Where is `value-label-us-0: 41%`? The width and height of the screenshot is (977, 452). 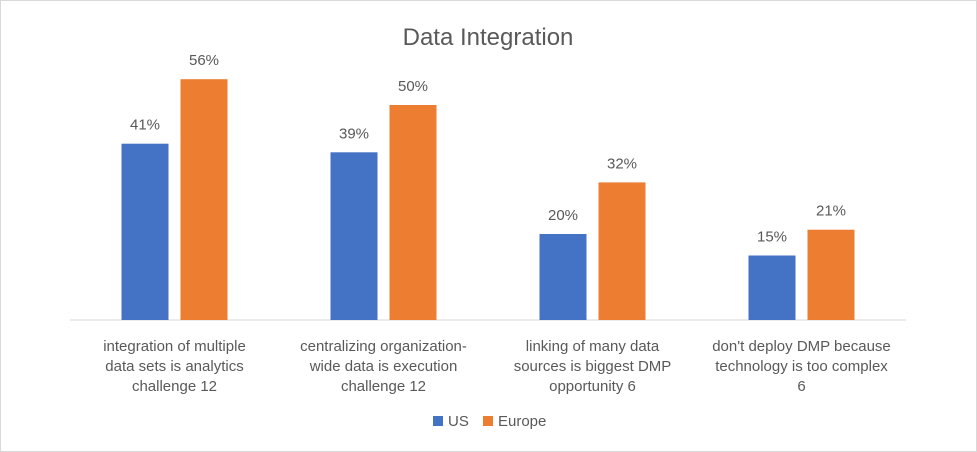
value-label-us-0: 41% is located at coordinates (145, 125).